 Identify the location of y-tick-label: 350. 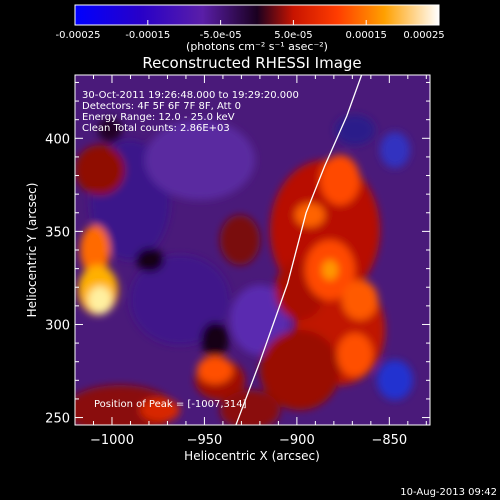
(57, 232).